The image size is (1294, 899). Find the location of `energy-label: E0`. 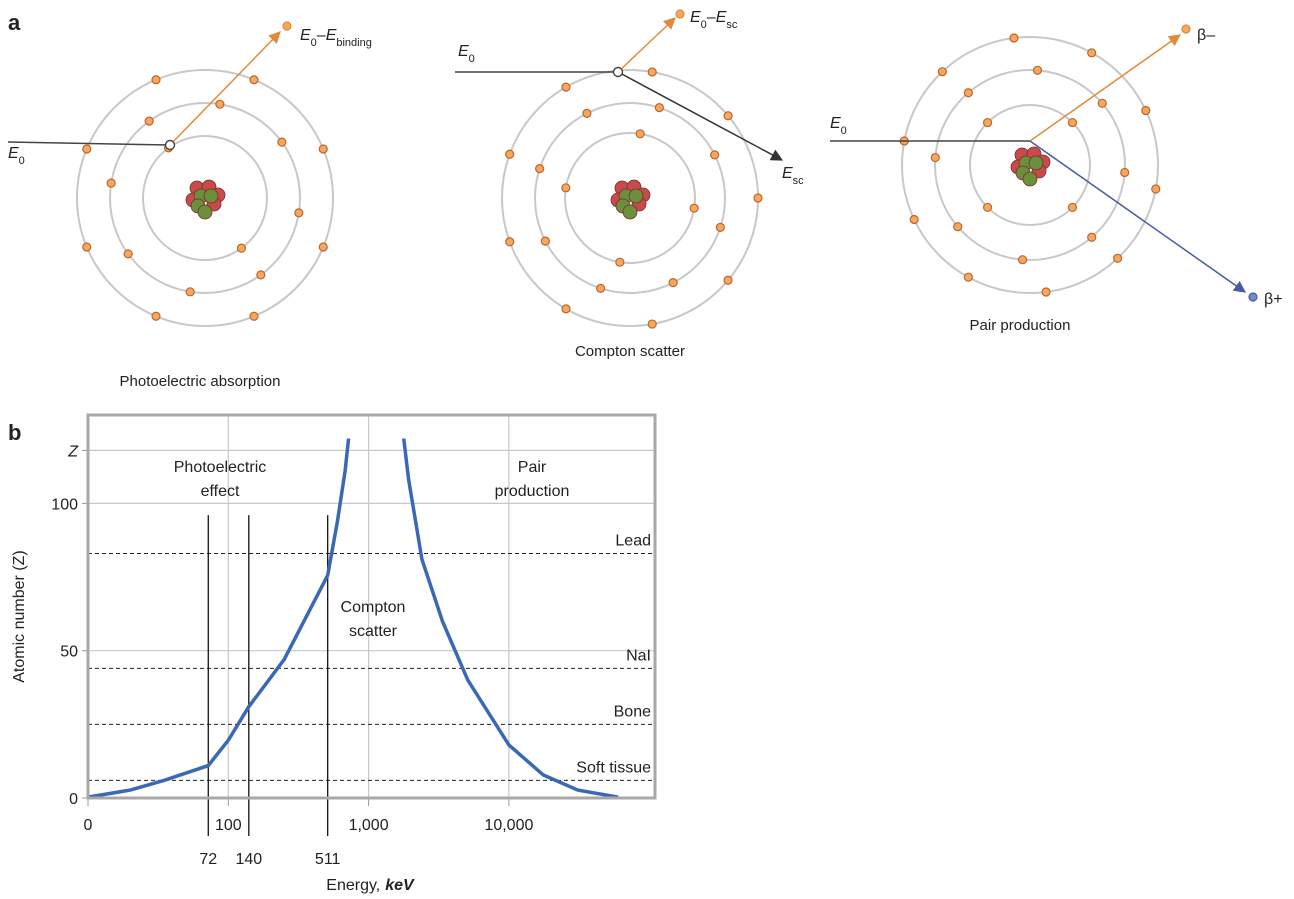

energy-label: E0 is located at coordinates (466, 54).